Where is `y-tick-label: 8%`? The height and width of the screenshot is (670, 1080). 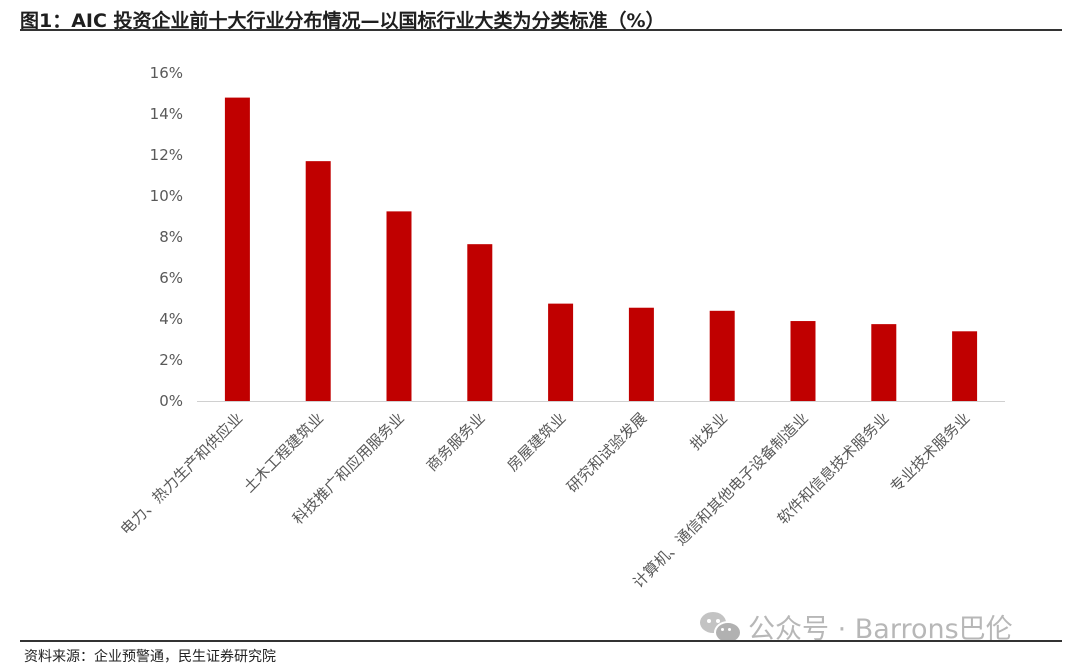 y-tick-label: 8% is located at coordinates (171, 237).